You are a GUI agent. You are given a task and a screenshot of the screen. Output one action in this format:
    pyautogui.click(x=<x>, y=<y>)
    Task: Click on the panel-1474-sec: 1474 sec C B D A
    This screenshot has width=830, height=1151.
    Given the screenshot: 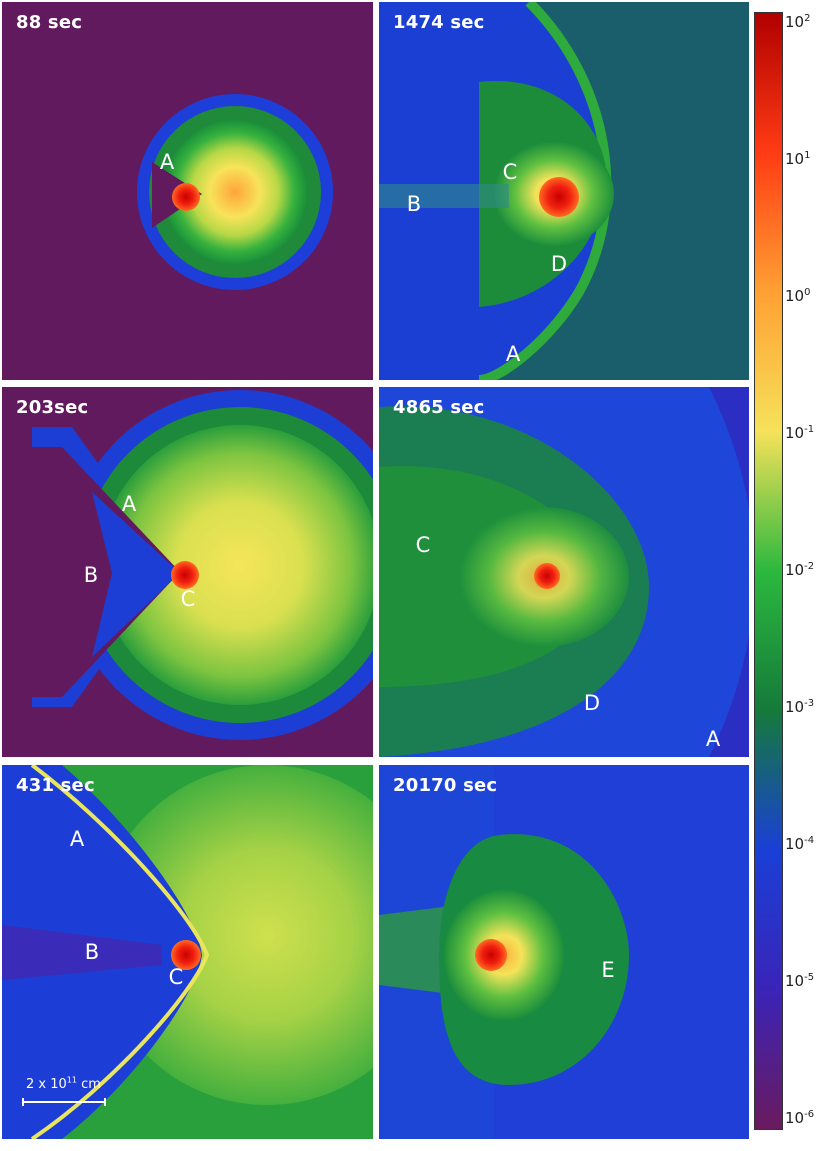 What is the action you would take?
    pyautogui.click(x=564, y=191)
    